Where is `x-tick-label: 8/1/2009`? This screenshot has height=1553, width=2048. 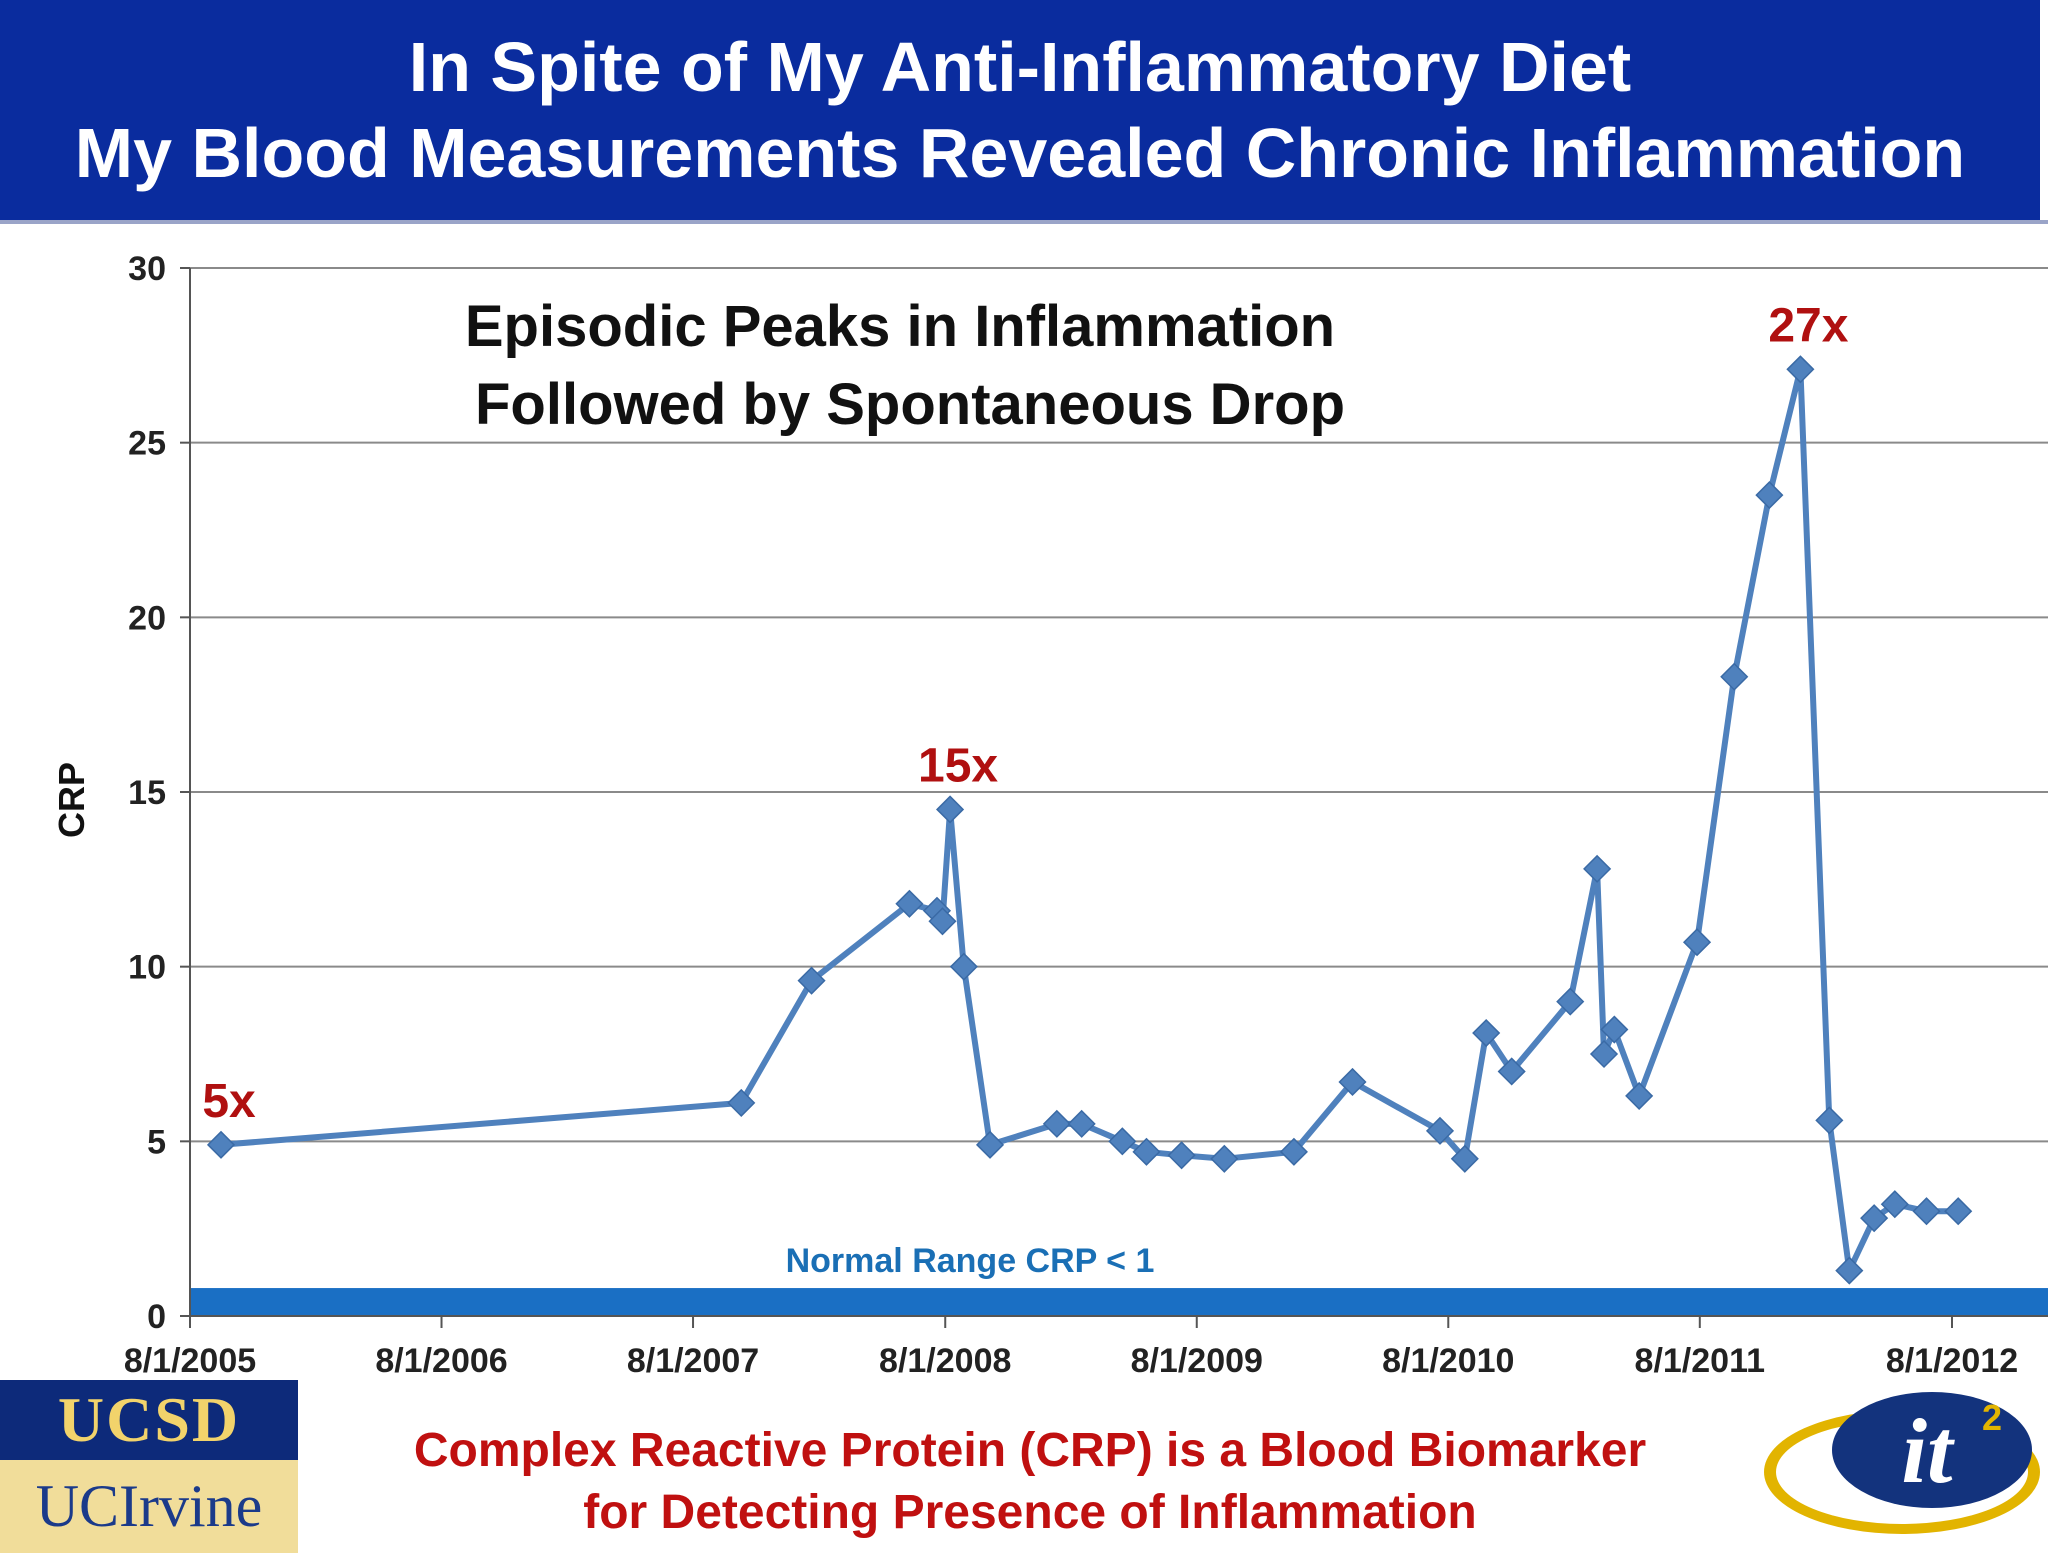 x-tick-label: 8/1/2009 is located at coordinates (1197, 1358).